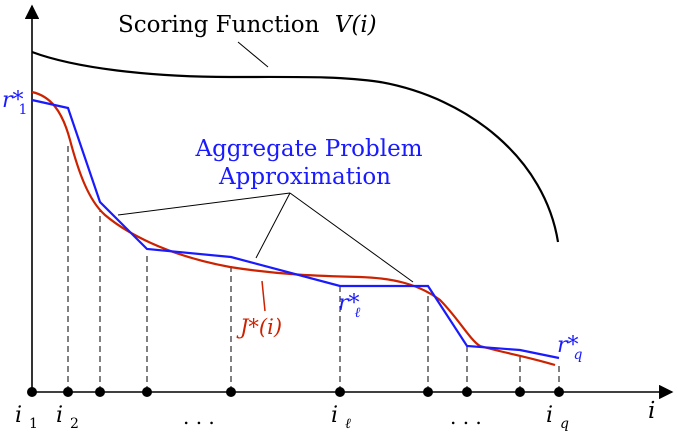 The image size is (678, 439). What do you see at coordinates (356, 25) in the screenshot?
I see `scoring-function-math: V(i)` at bounding box center [356, 25].